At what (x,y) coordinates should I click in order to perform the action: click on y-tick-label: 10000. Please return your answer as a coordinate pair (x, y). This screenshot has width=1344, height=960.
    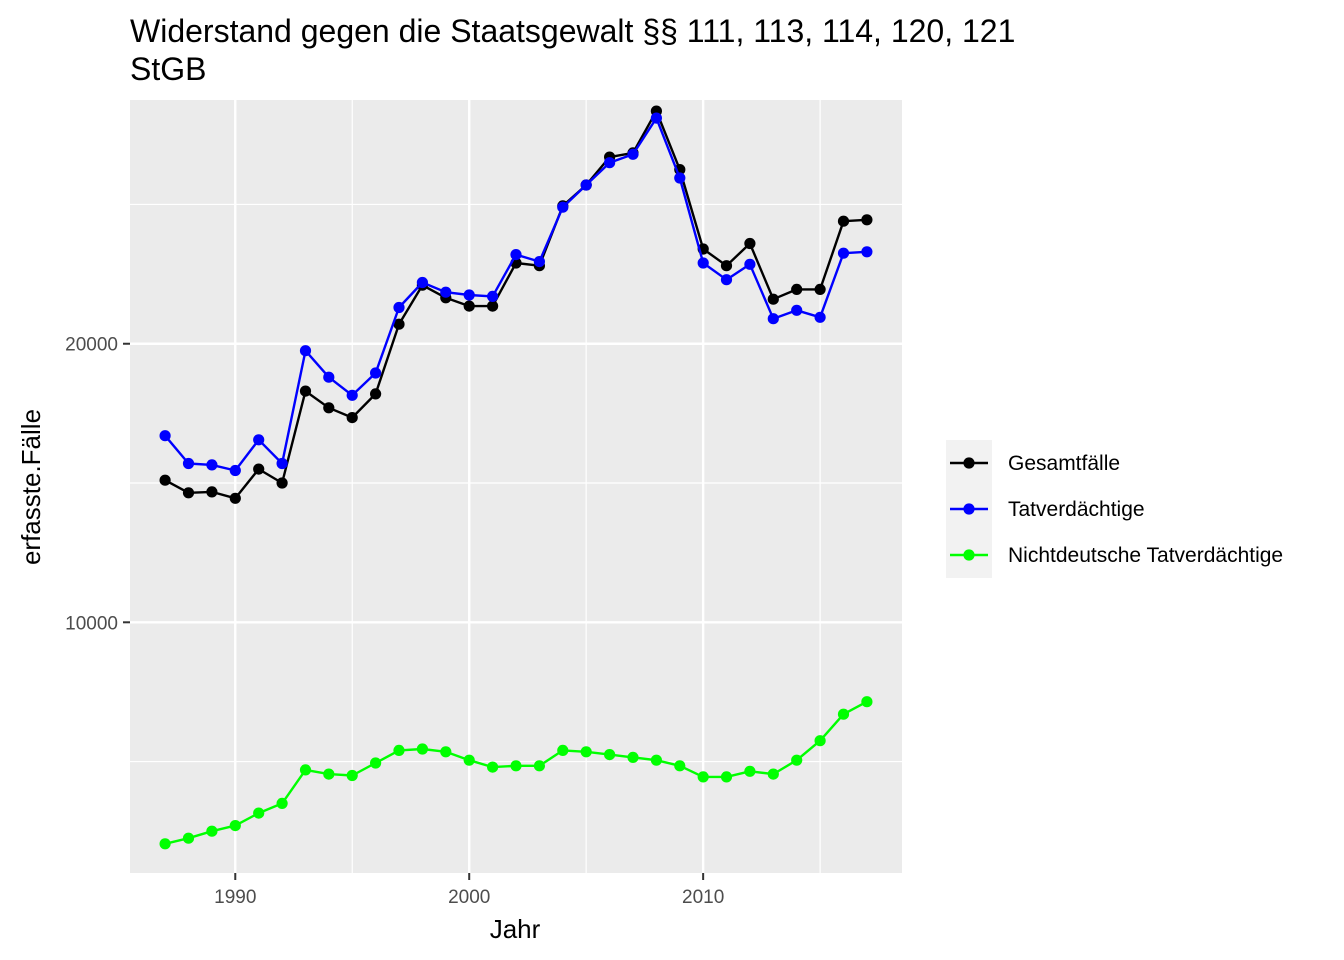
    Looking at the image, I should click on (91, 623).